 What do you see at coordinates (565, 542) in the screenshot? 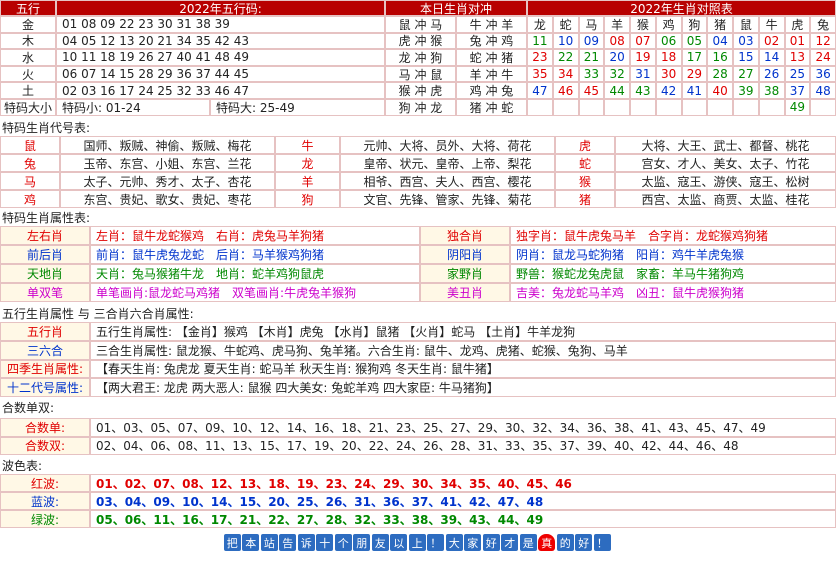
I see `footer-char: 的` at bounding box center [565, 542].